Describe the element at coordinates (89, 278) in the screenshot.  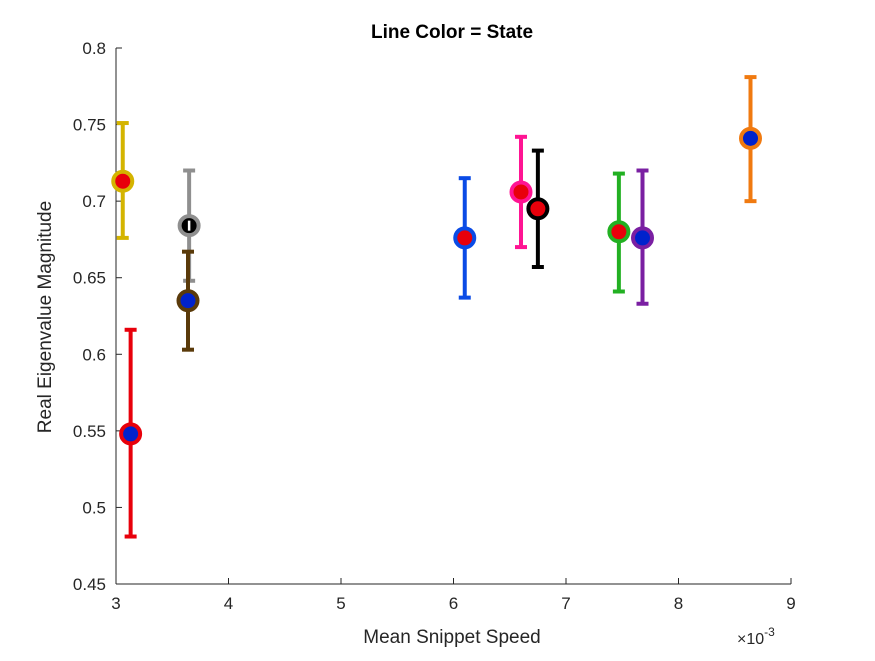
I see `y-tick-label: 0.65` at that location.